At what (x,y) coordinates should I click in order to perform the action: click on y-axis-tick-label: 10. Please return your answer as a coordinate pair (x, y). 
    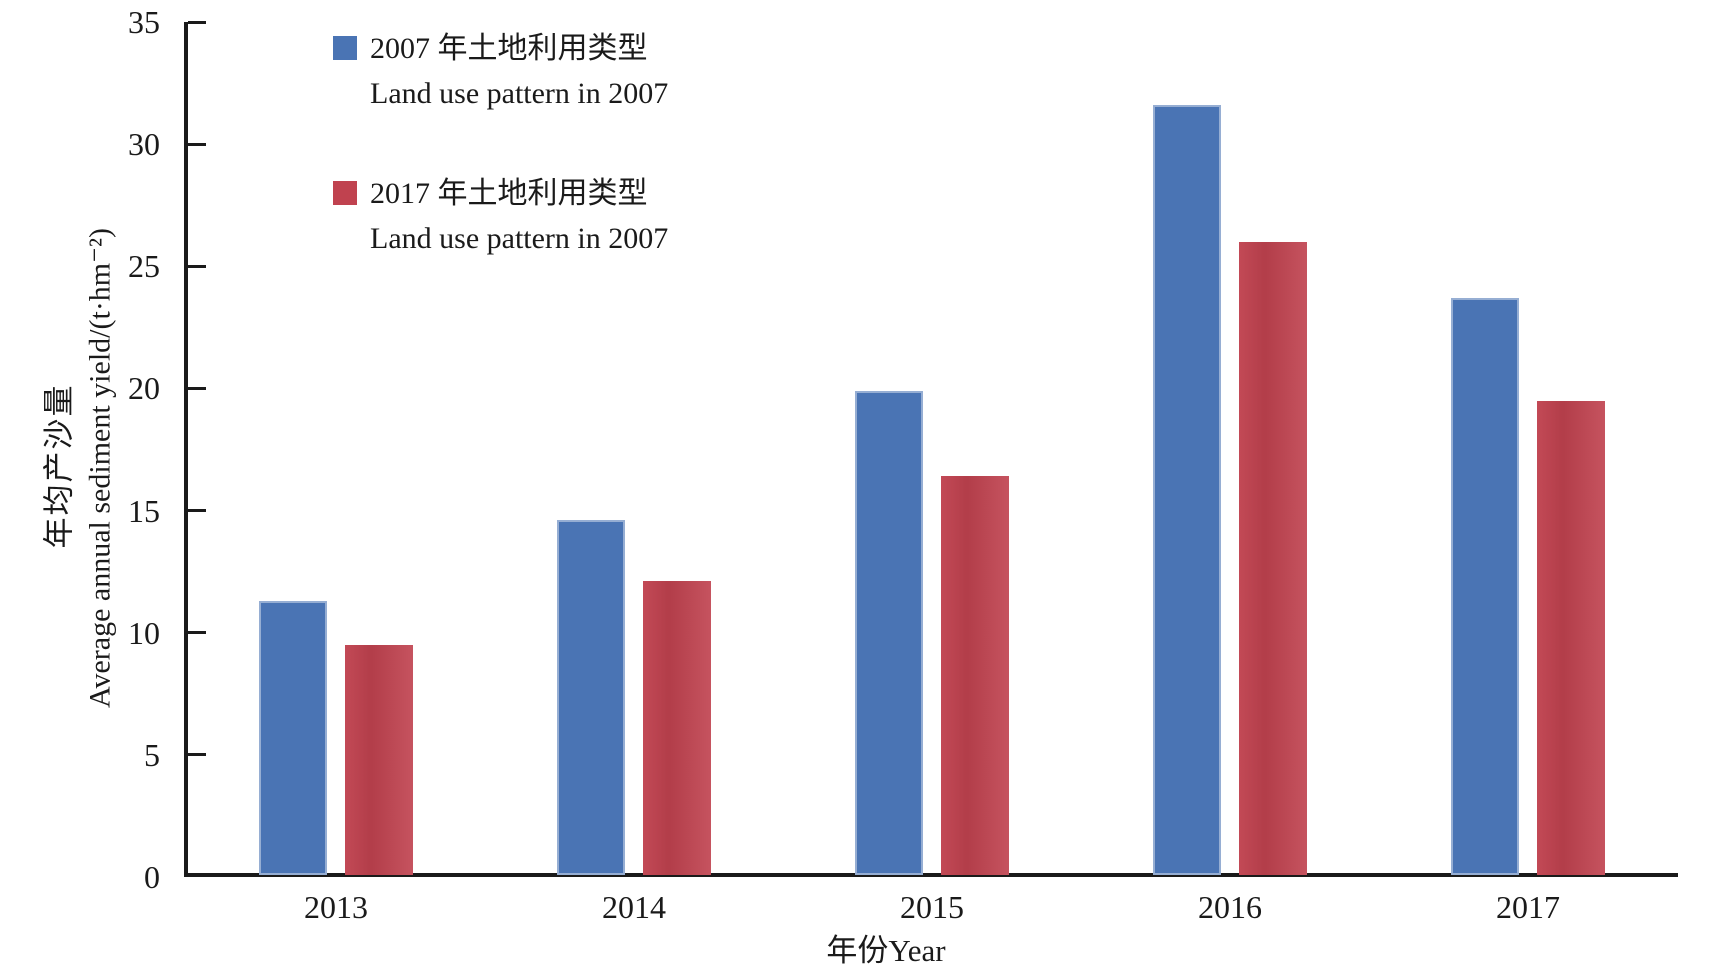
    Looking at the image, I should click on (144, 632).